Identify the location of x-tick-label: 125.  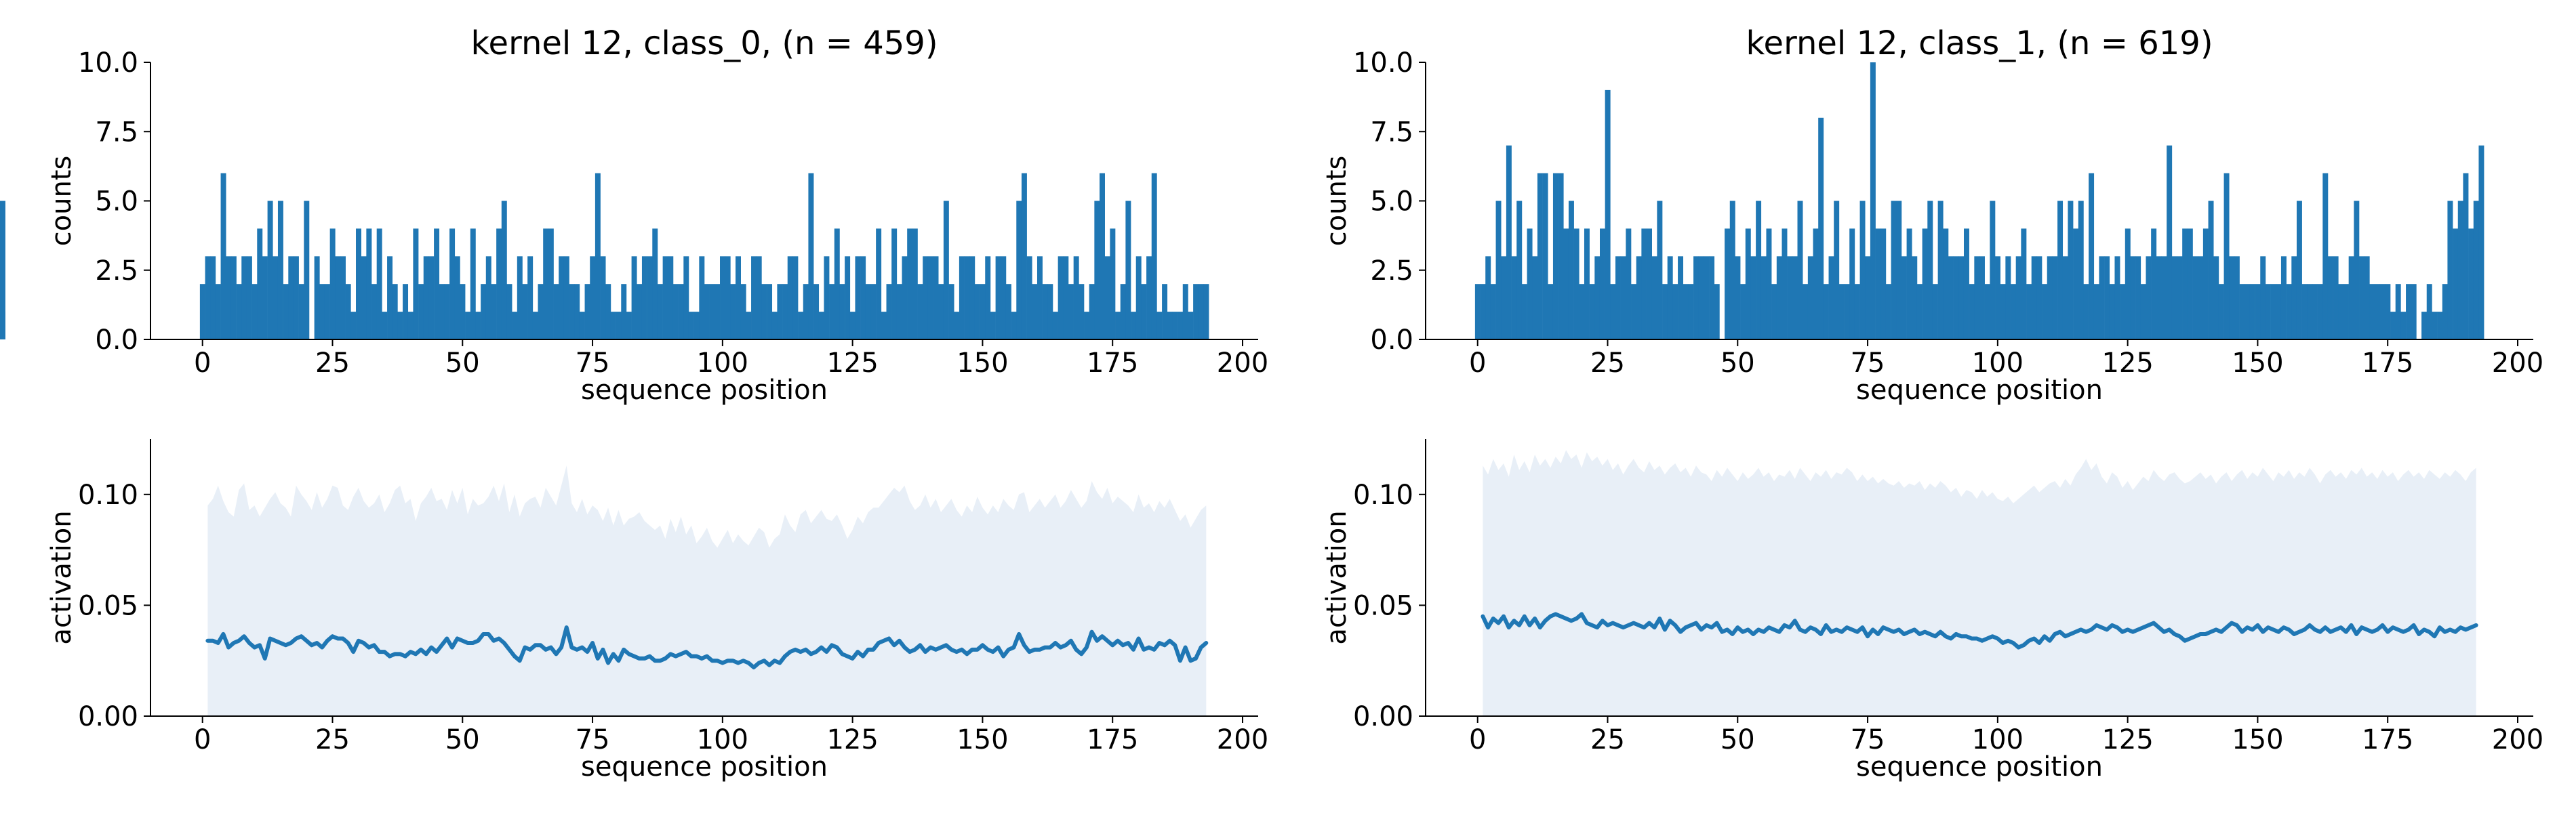
(852, 363).